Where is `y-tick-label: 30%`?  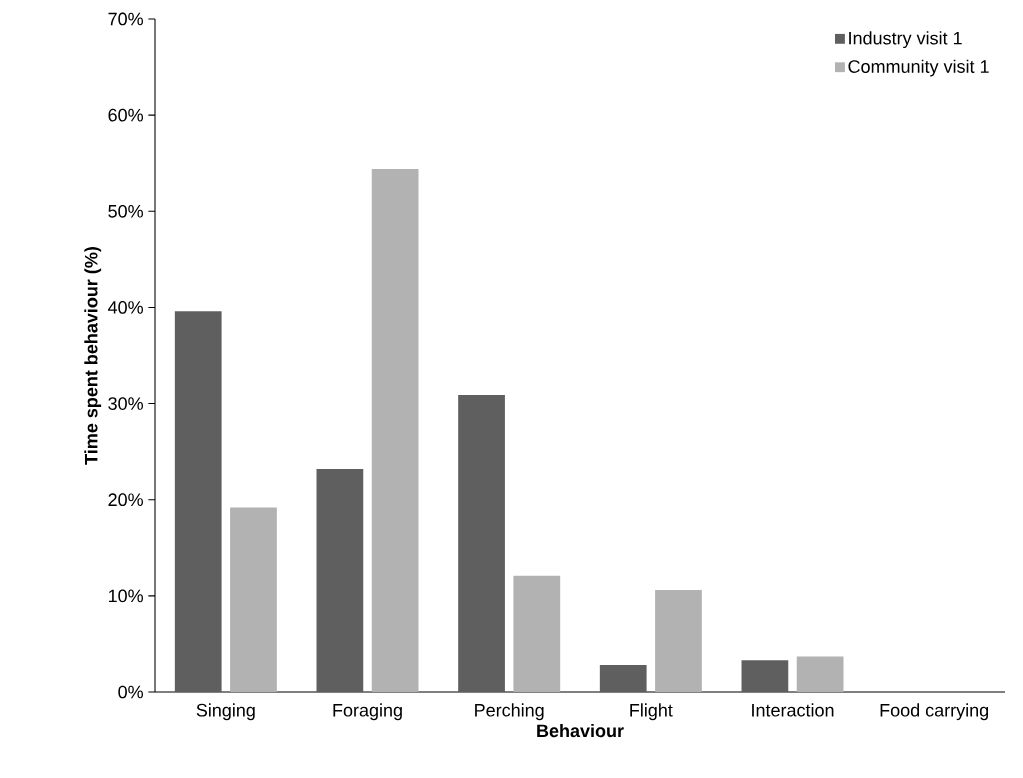
y-tick-label: 30% is located at coordinates (125, 403).